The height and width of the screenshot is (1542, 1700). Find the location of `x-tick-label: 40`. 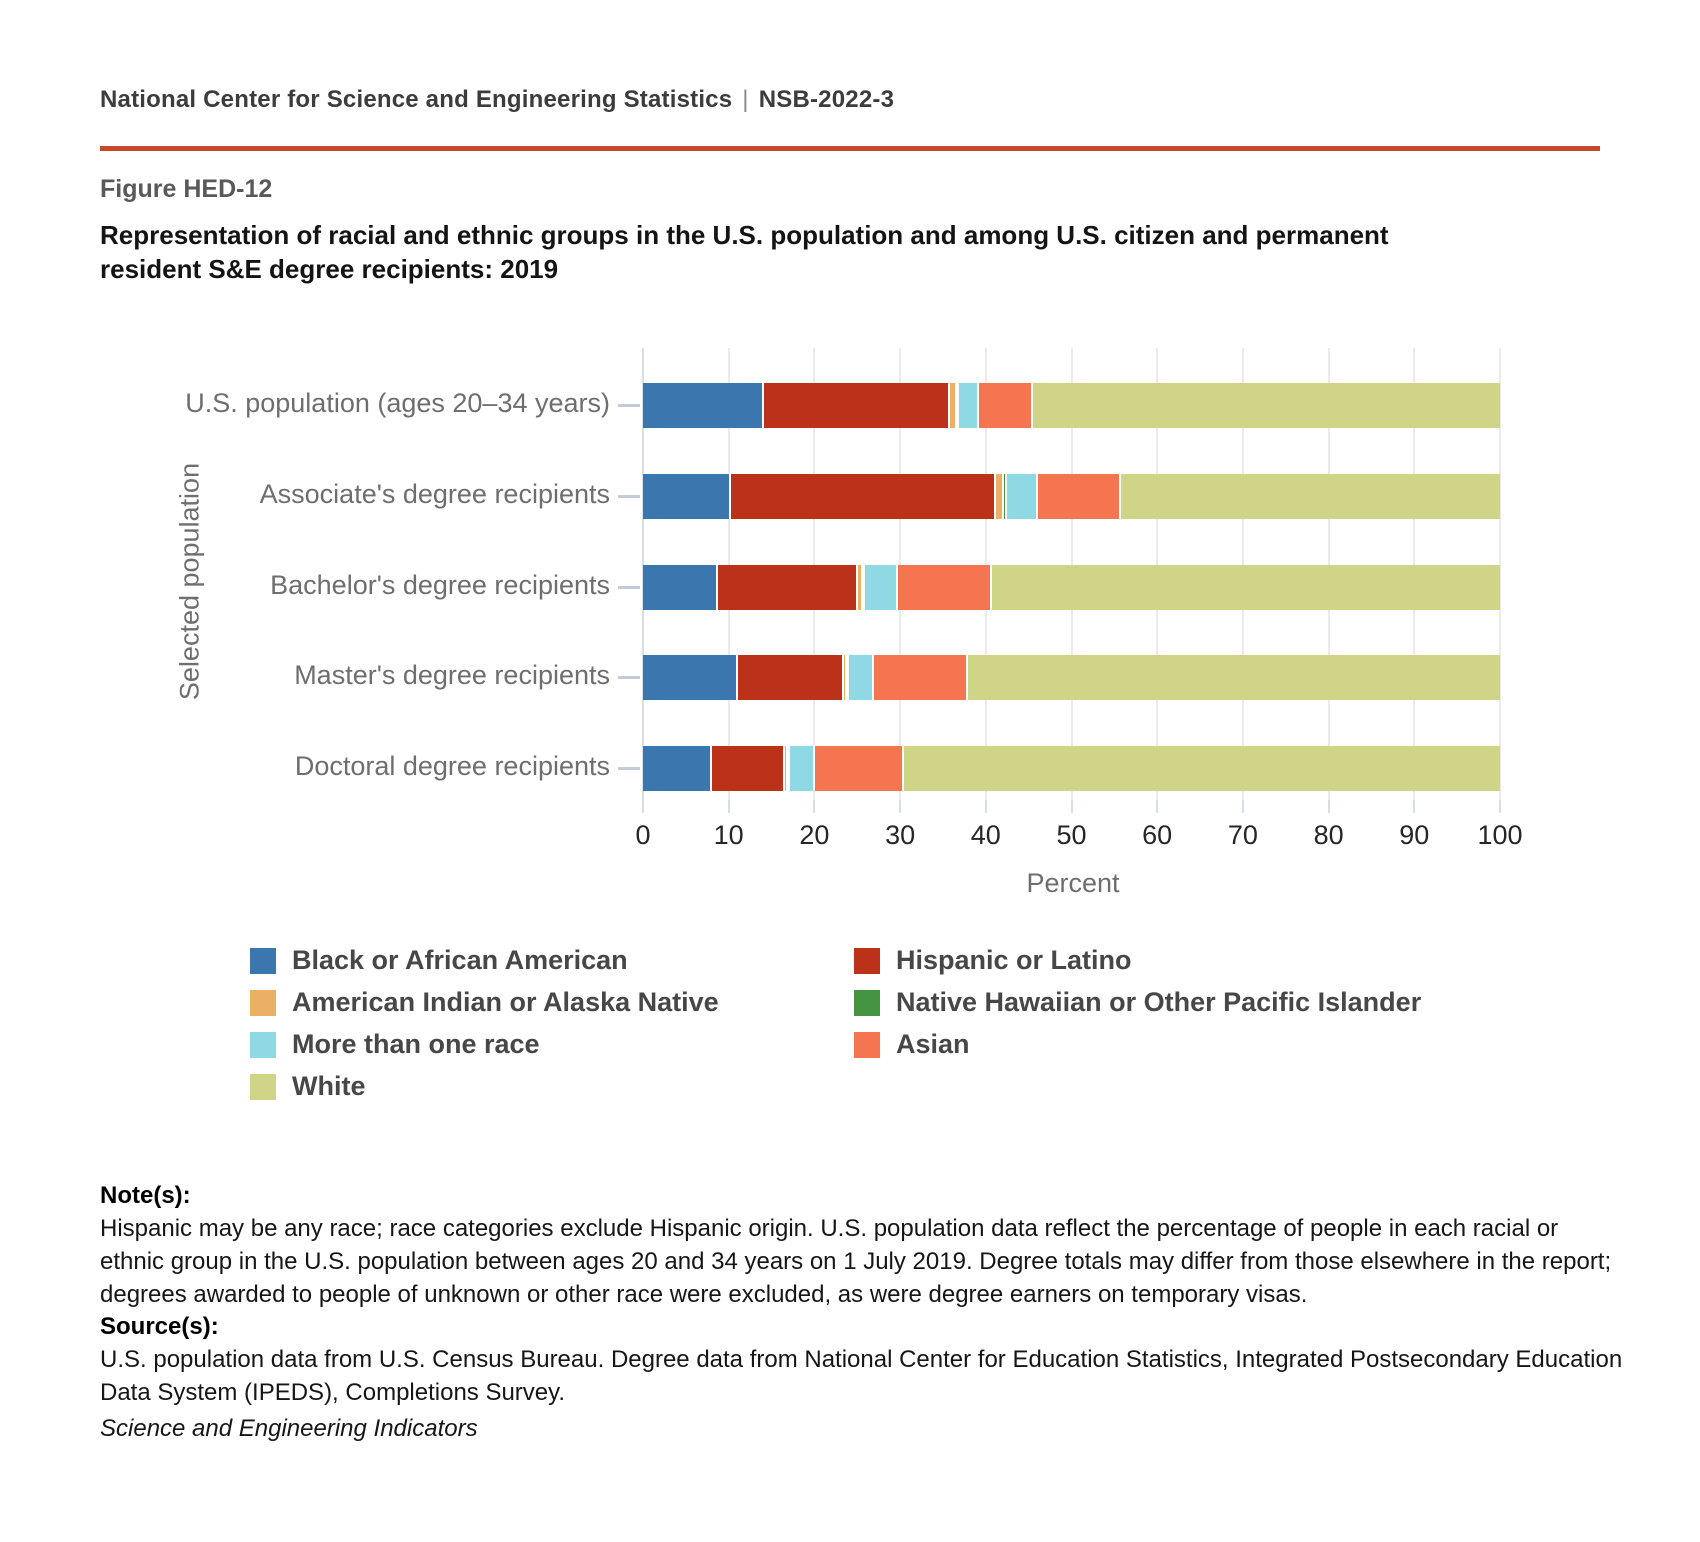

x-tick-label: 40 is located at coordinates (985, 835).